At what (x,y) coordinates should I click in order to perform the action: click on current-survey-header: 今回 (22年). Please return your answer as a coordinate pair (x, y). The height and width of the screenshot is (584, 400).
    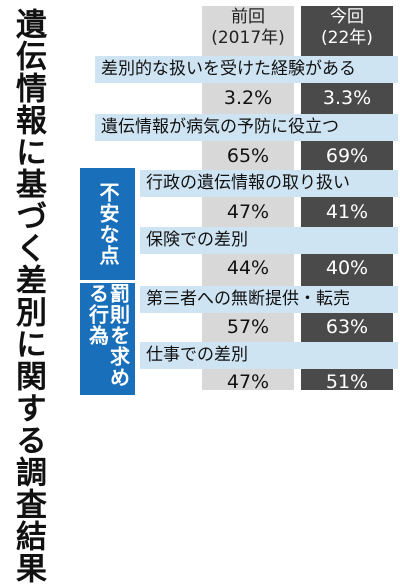
    Looking at the image, I should click on (347, 27).